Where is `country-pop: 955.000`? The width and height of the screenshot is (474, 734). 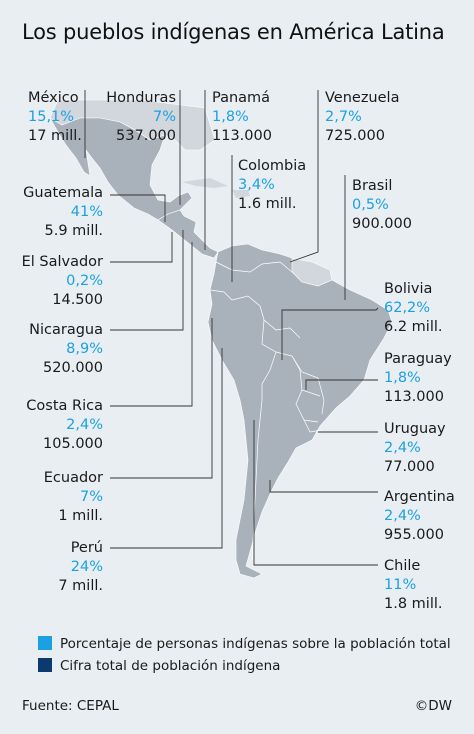
country-pop: 955.000 is located at coordinates (414, 535).